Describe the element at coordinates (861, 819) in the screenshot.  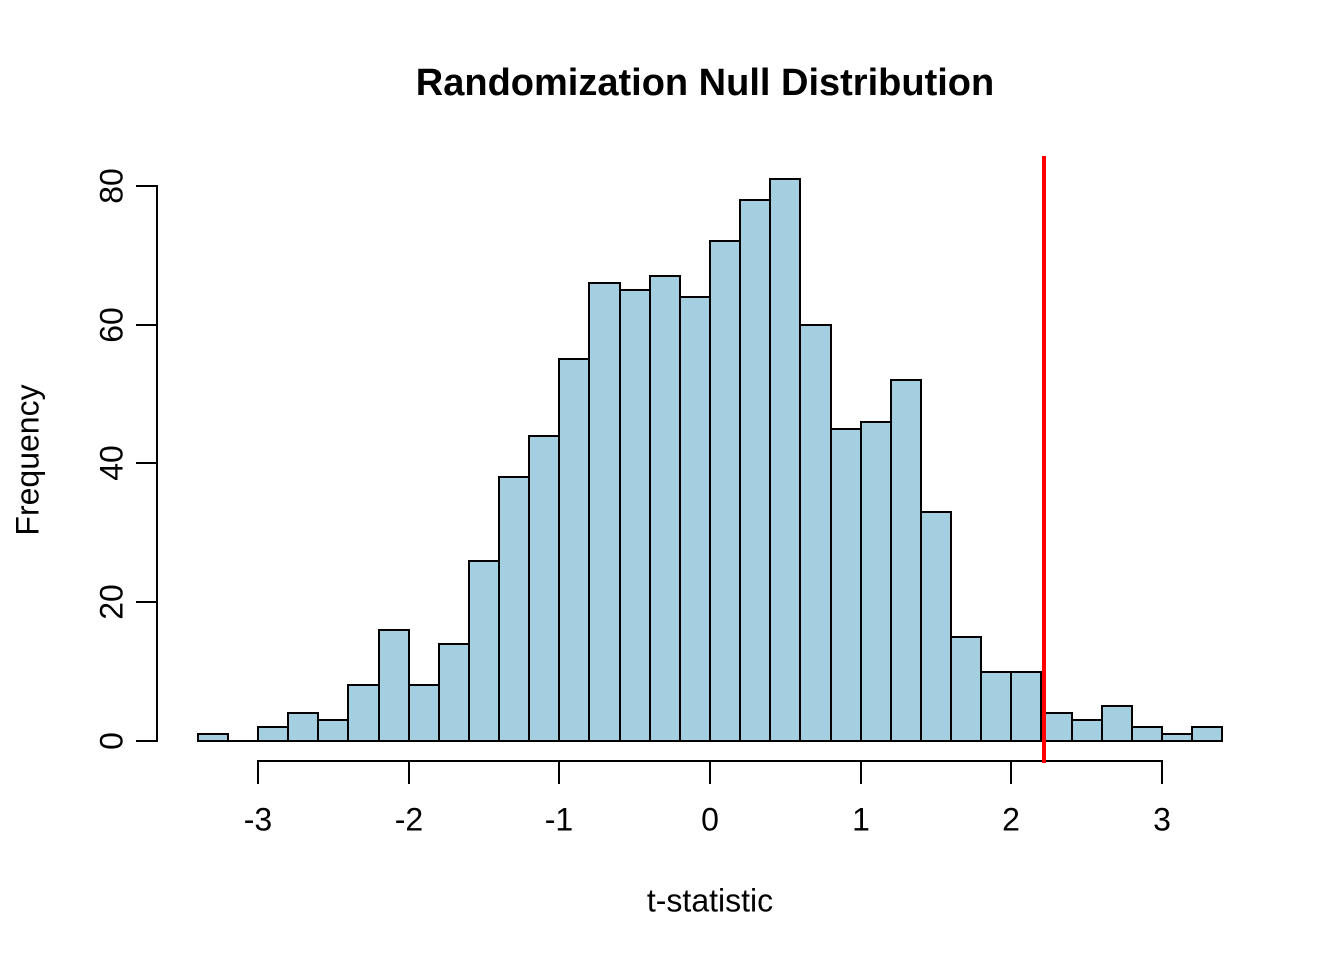
I see `x-axis-tick-label: 1` at that location.